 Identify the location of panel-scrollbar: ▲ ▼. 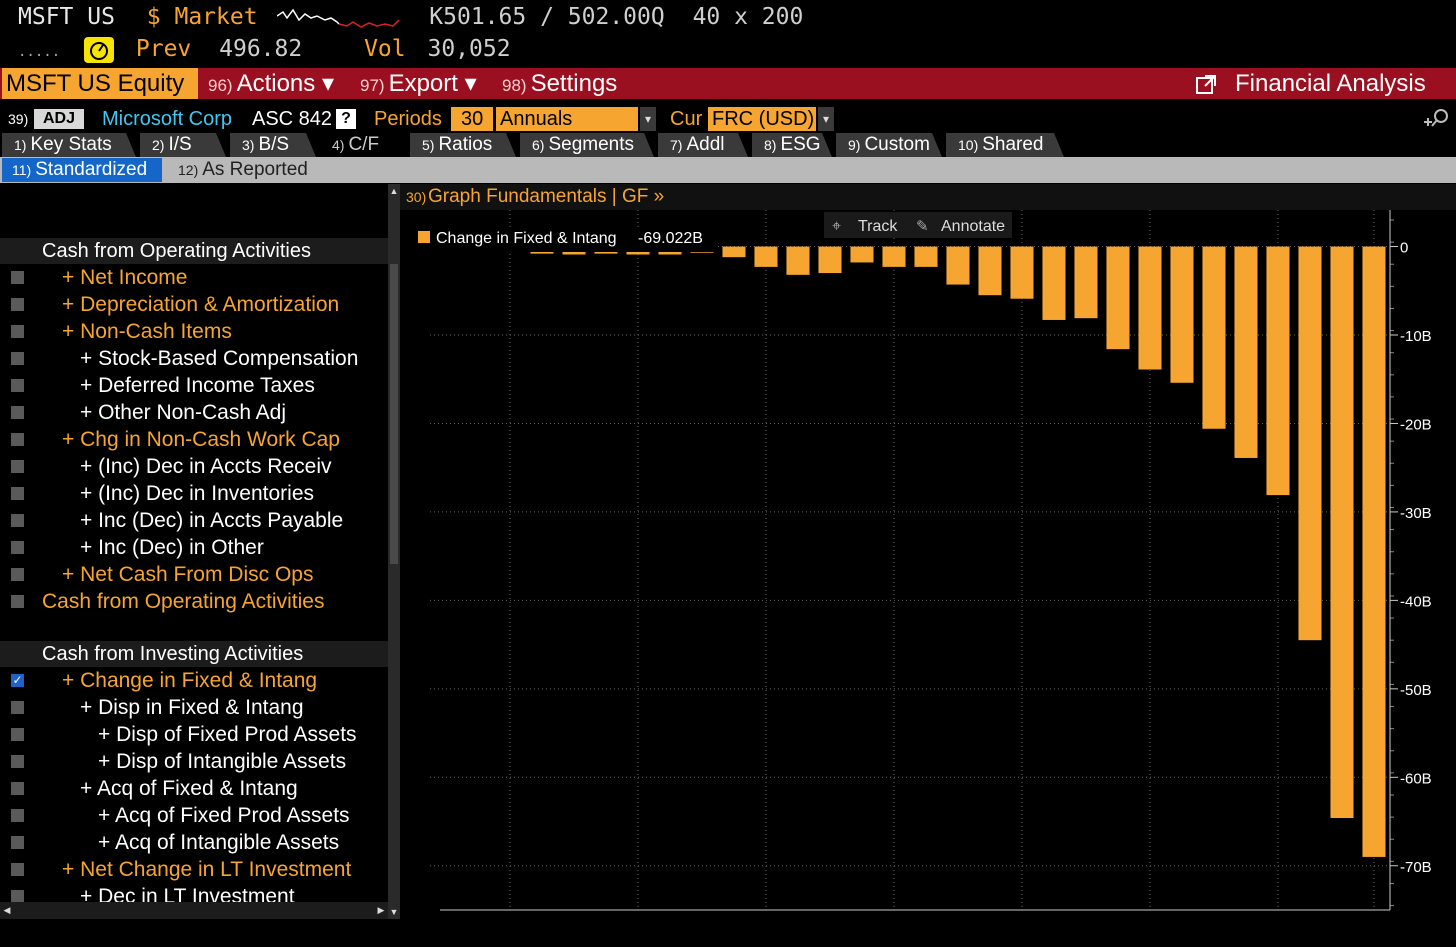
(394, 551).